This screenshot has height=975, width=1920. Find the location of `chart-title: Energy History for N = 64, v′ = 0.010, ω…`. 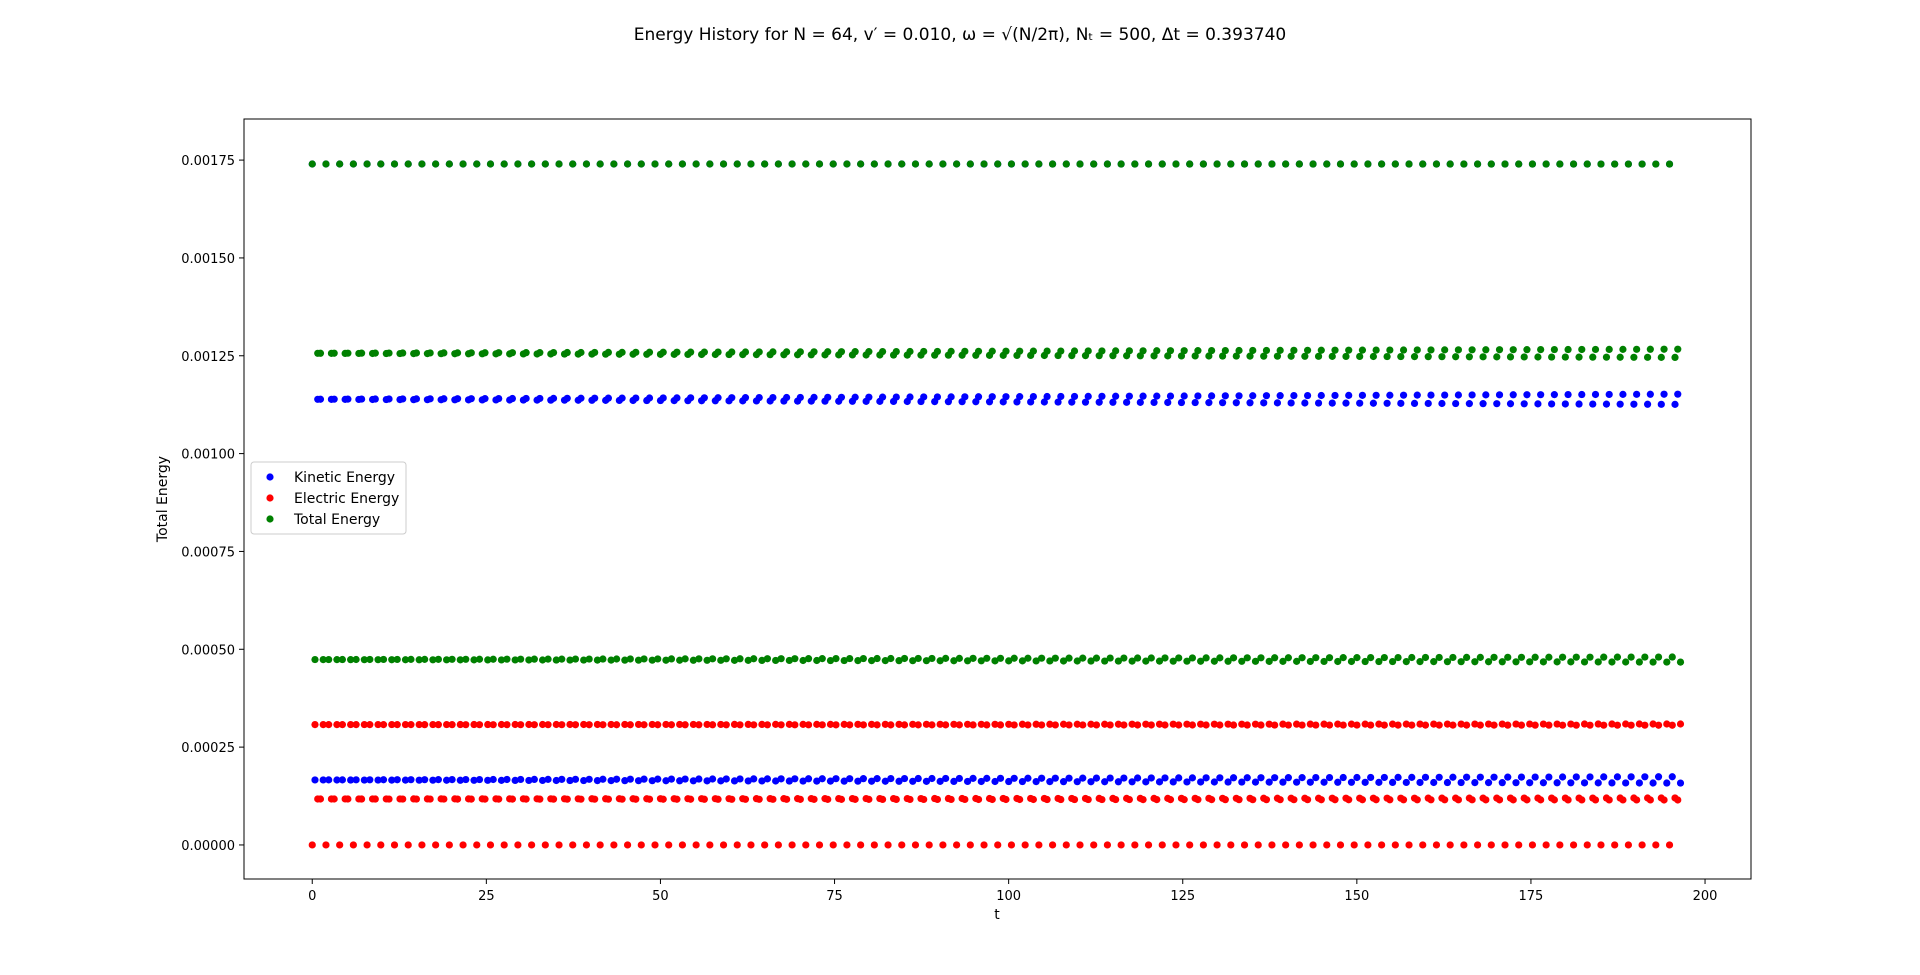

chart-title: Energy History for N = 64, v′ = 0.010, ω… is located at coordinates (960, 35).